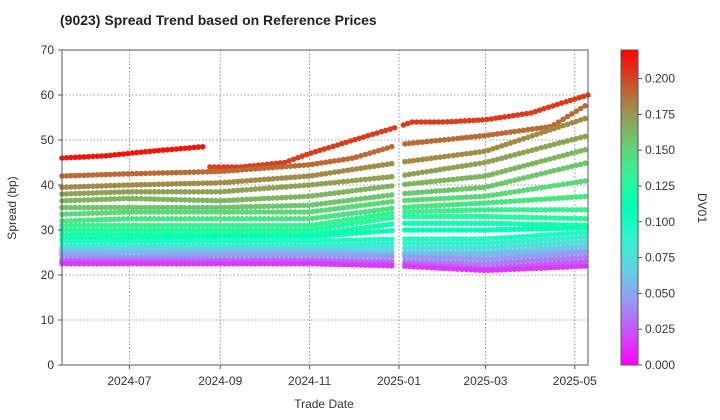 Image resolution: width=720 pixels, height=420 pixels. I want to click on colorbar, so click(629, 207).